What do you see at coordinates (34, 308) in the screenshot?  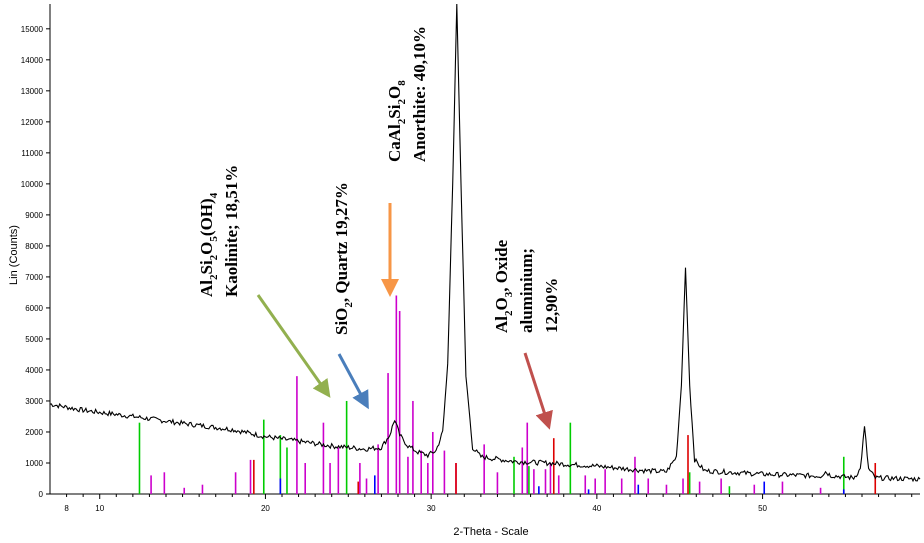 I see `y-tick-label: 6000` at bounding box center [34, 308].